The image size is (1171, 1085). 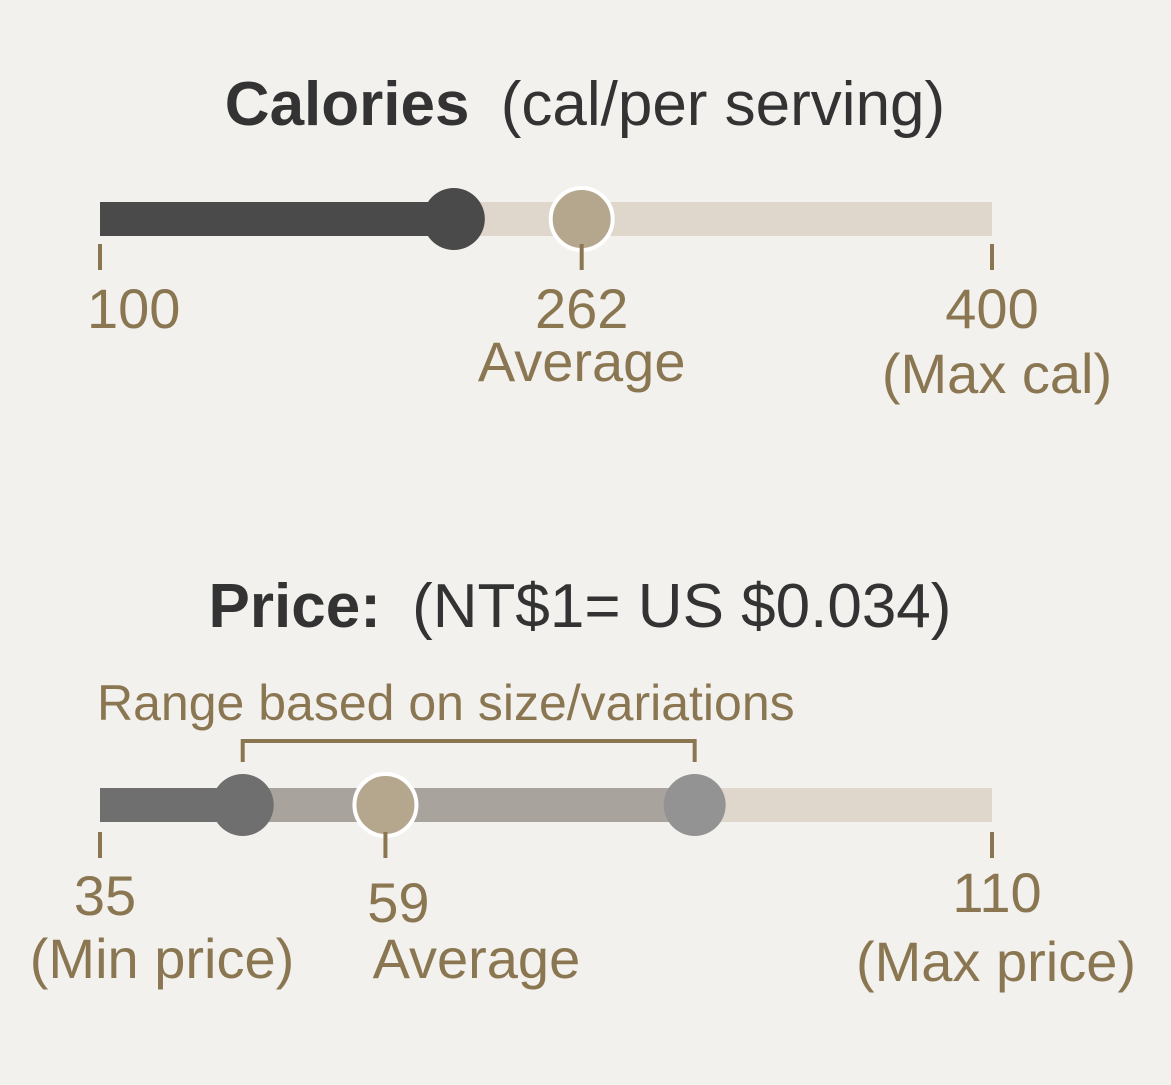 What do you see at coordinates (398, 902) in the screenshot?
I see `price-tick-label-average: 59` at bounding box center [398, 902].